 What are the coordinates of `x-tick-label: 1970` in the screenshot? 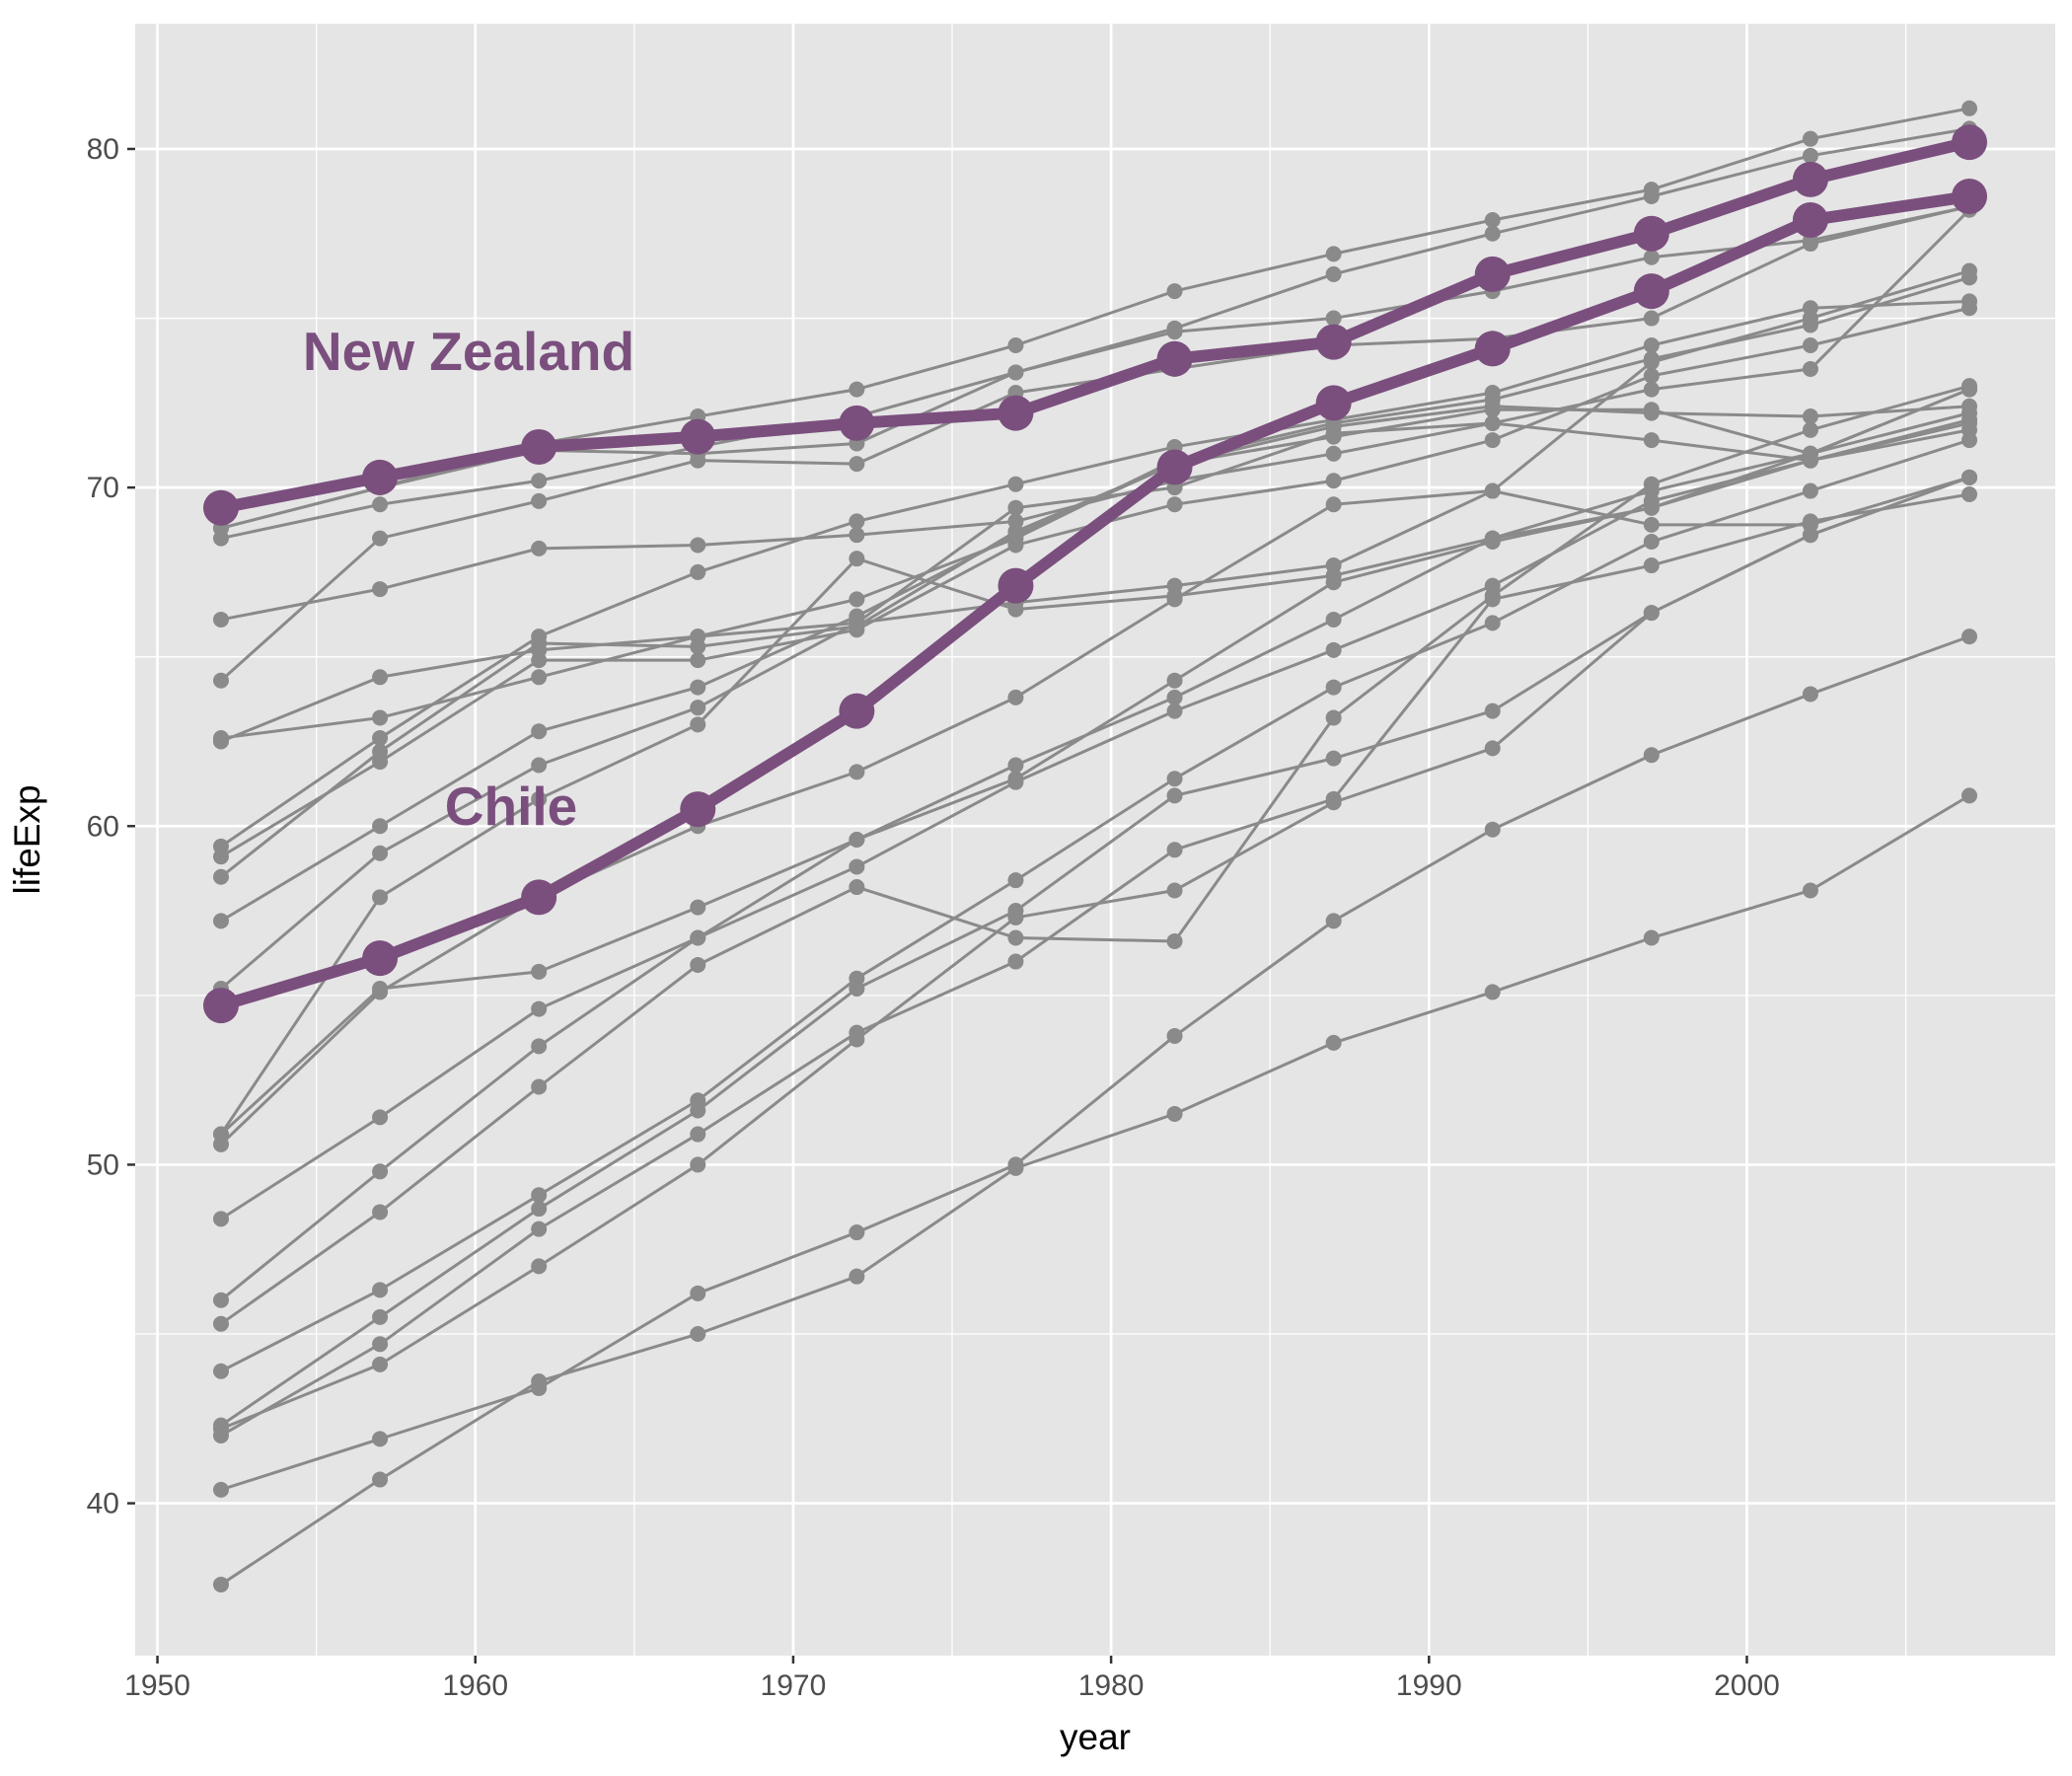 It's located at (794, 1685).